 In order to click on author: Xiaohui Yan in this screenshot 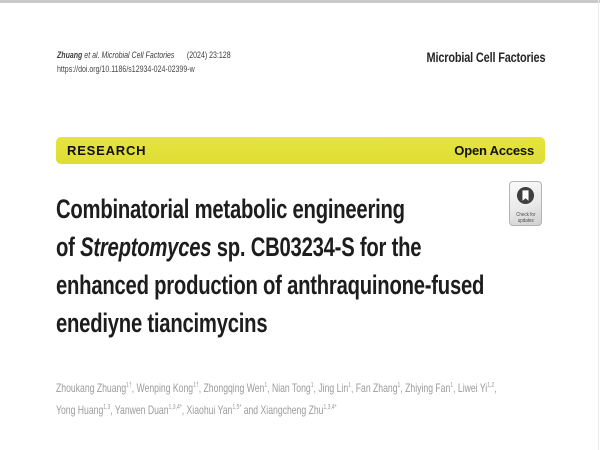, I will do `click(209, 410)`.